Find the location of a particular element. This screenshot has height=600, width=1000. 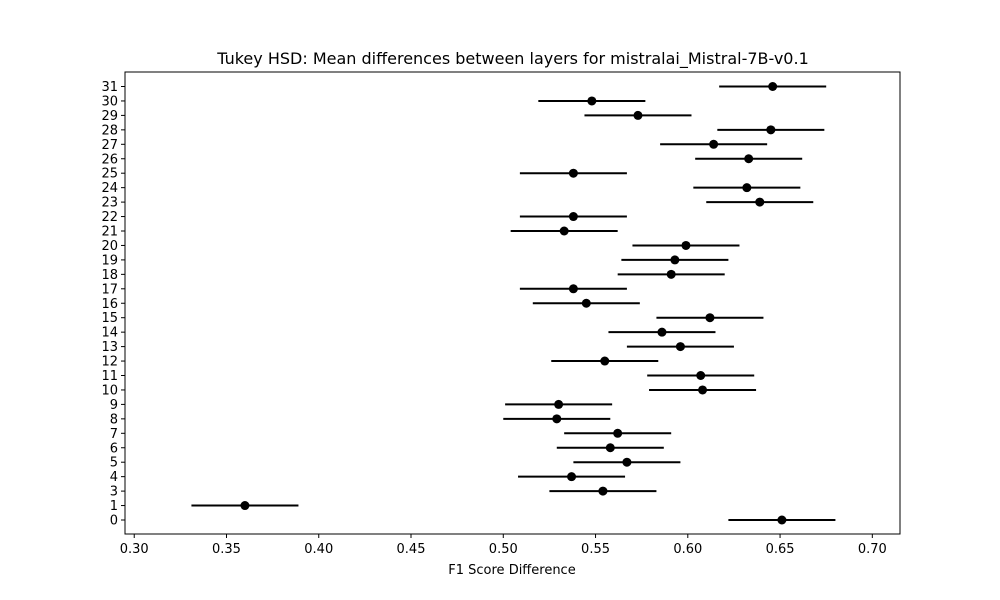

y-tick-label: 25 is located at coordinates (109, 174).